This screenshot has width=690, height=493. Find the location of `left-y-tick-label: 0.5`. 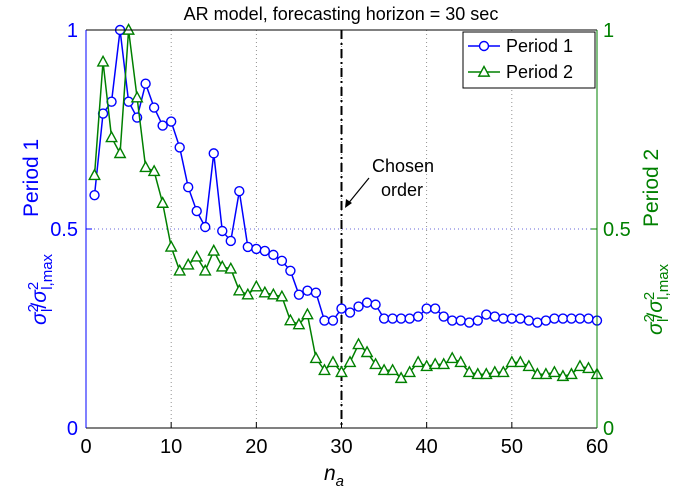

left-y-tick-label: 0.5 is located at coordinates (64, 230).